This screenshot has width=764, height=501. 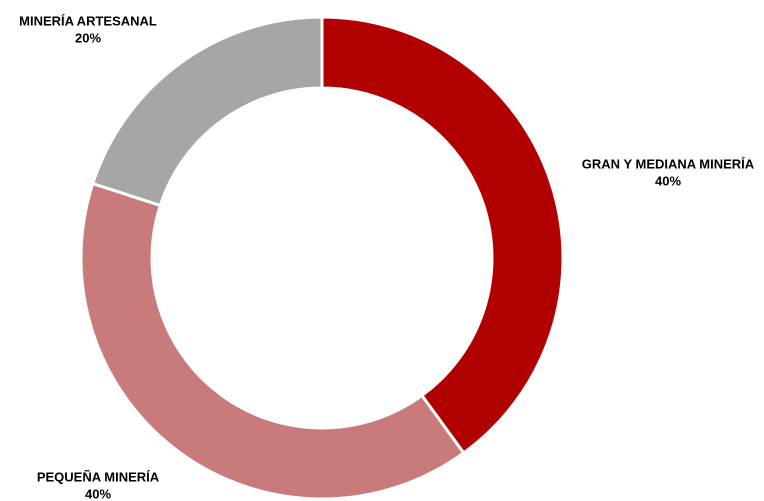 I want to click on donut-slice, so click(x=207, y=111).